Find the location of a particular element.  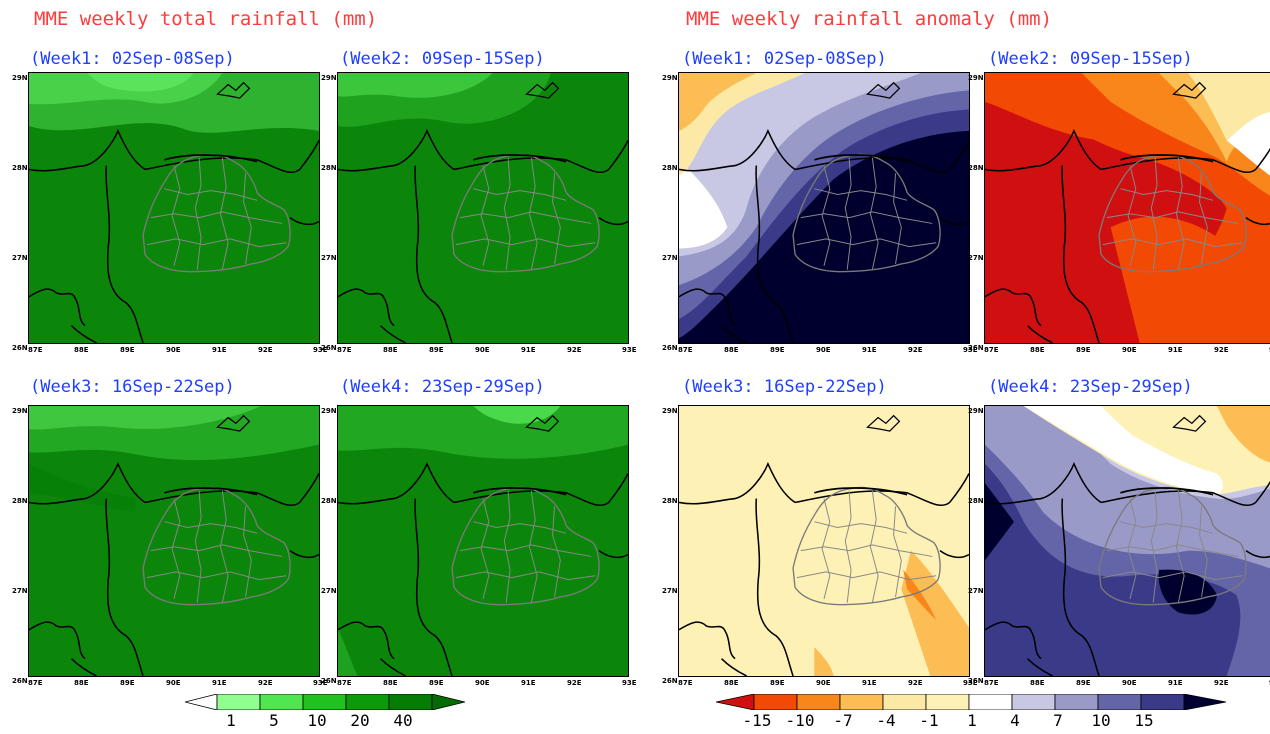

map-total-week3 is located at coordinates (174, 541).